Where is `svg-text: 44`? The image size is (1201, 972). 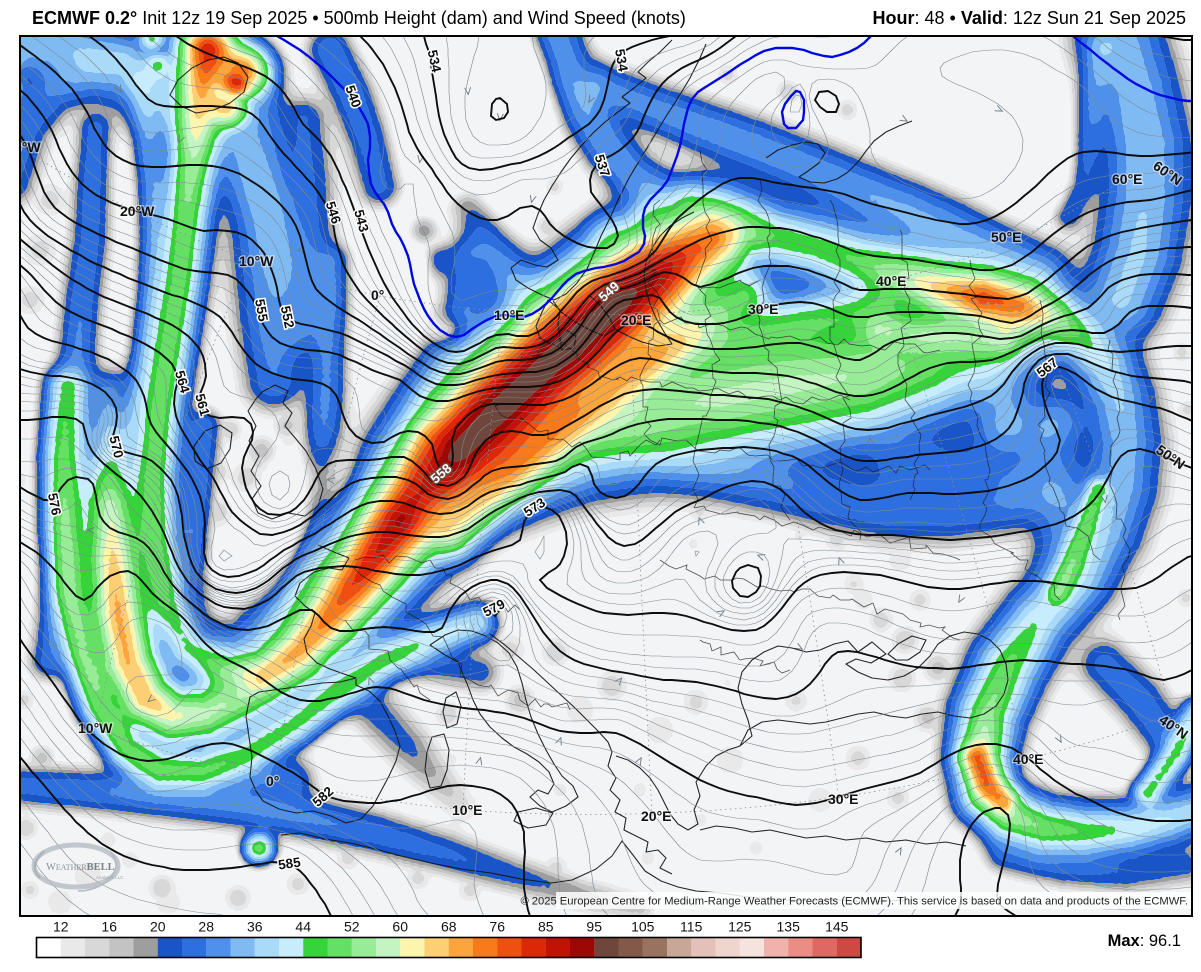
svg-text: 44 is located at coordinates (303, 927).